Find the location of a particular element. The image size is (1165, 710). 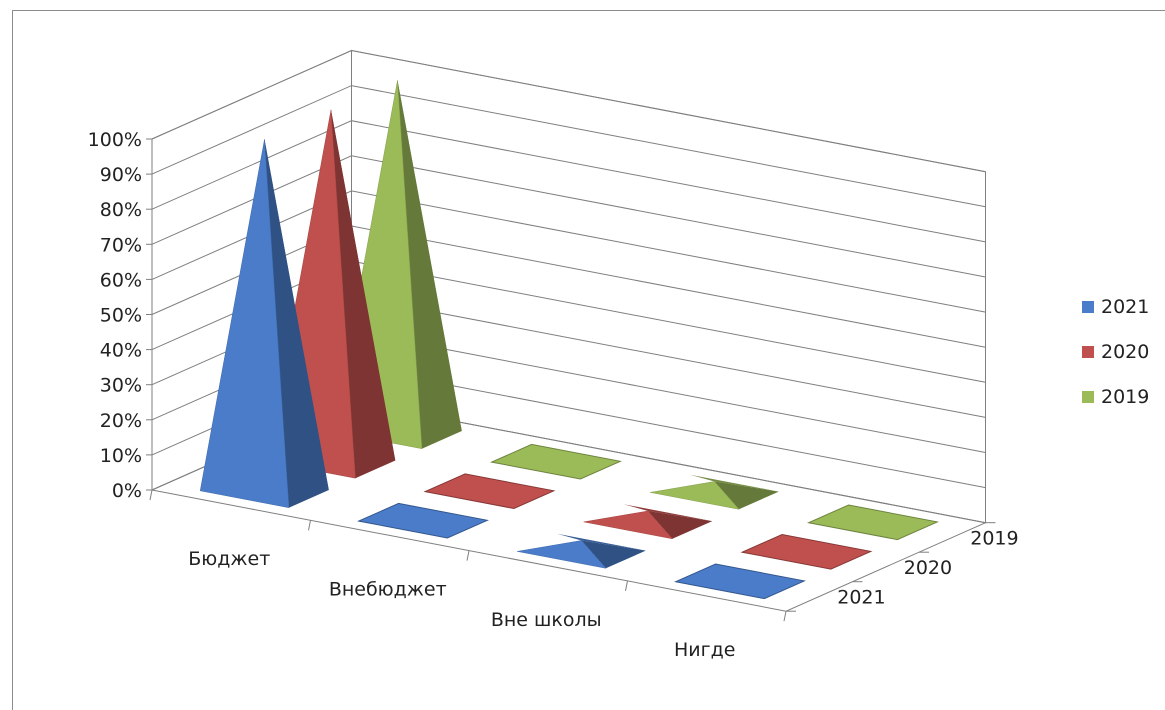

legend-label: 2020 is located at coordinates (1125, 352).